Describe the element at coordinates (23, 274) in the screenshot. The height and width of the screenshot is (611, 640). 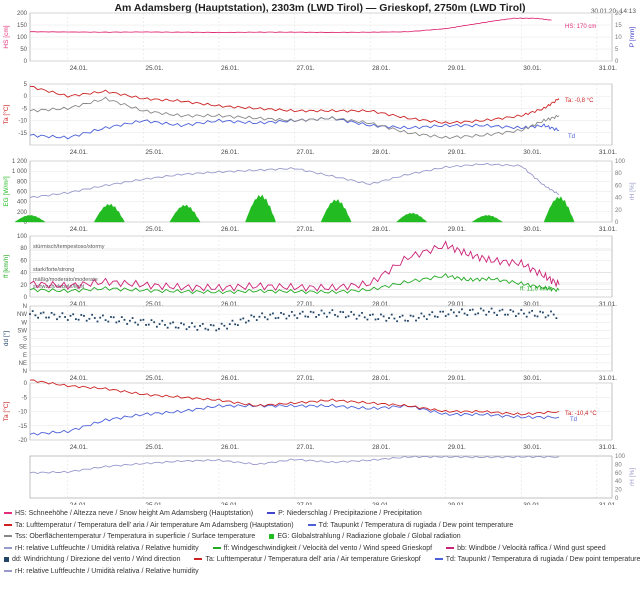
I see `y-tick-label: 40` at that location.